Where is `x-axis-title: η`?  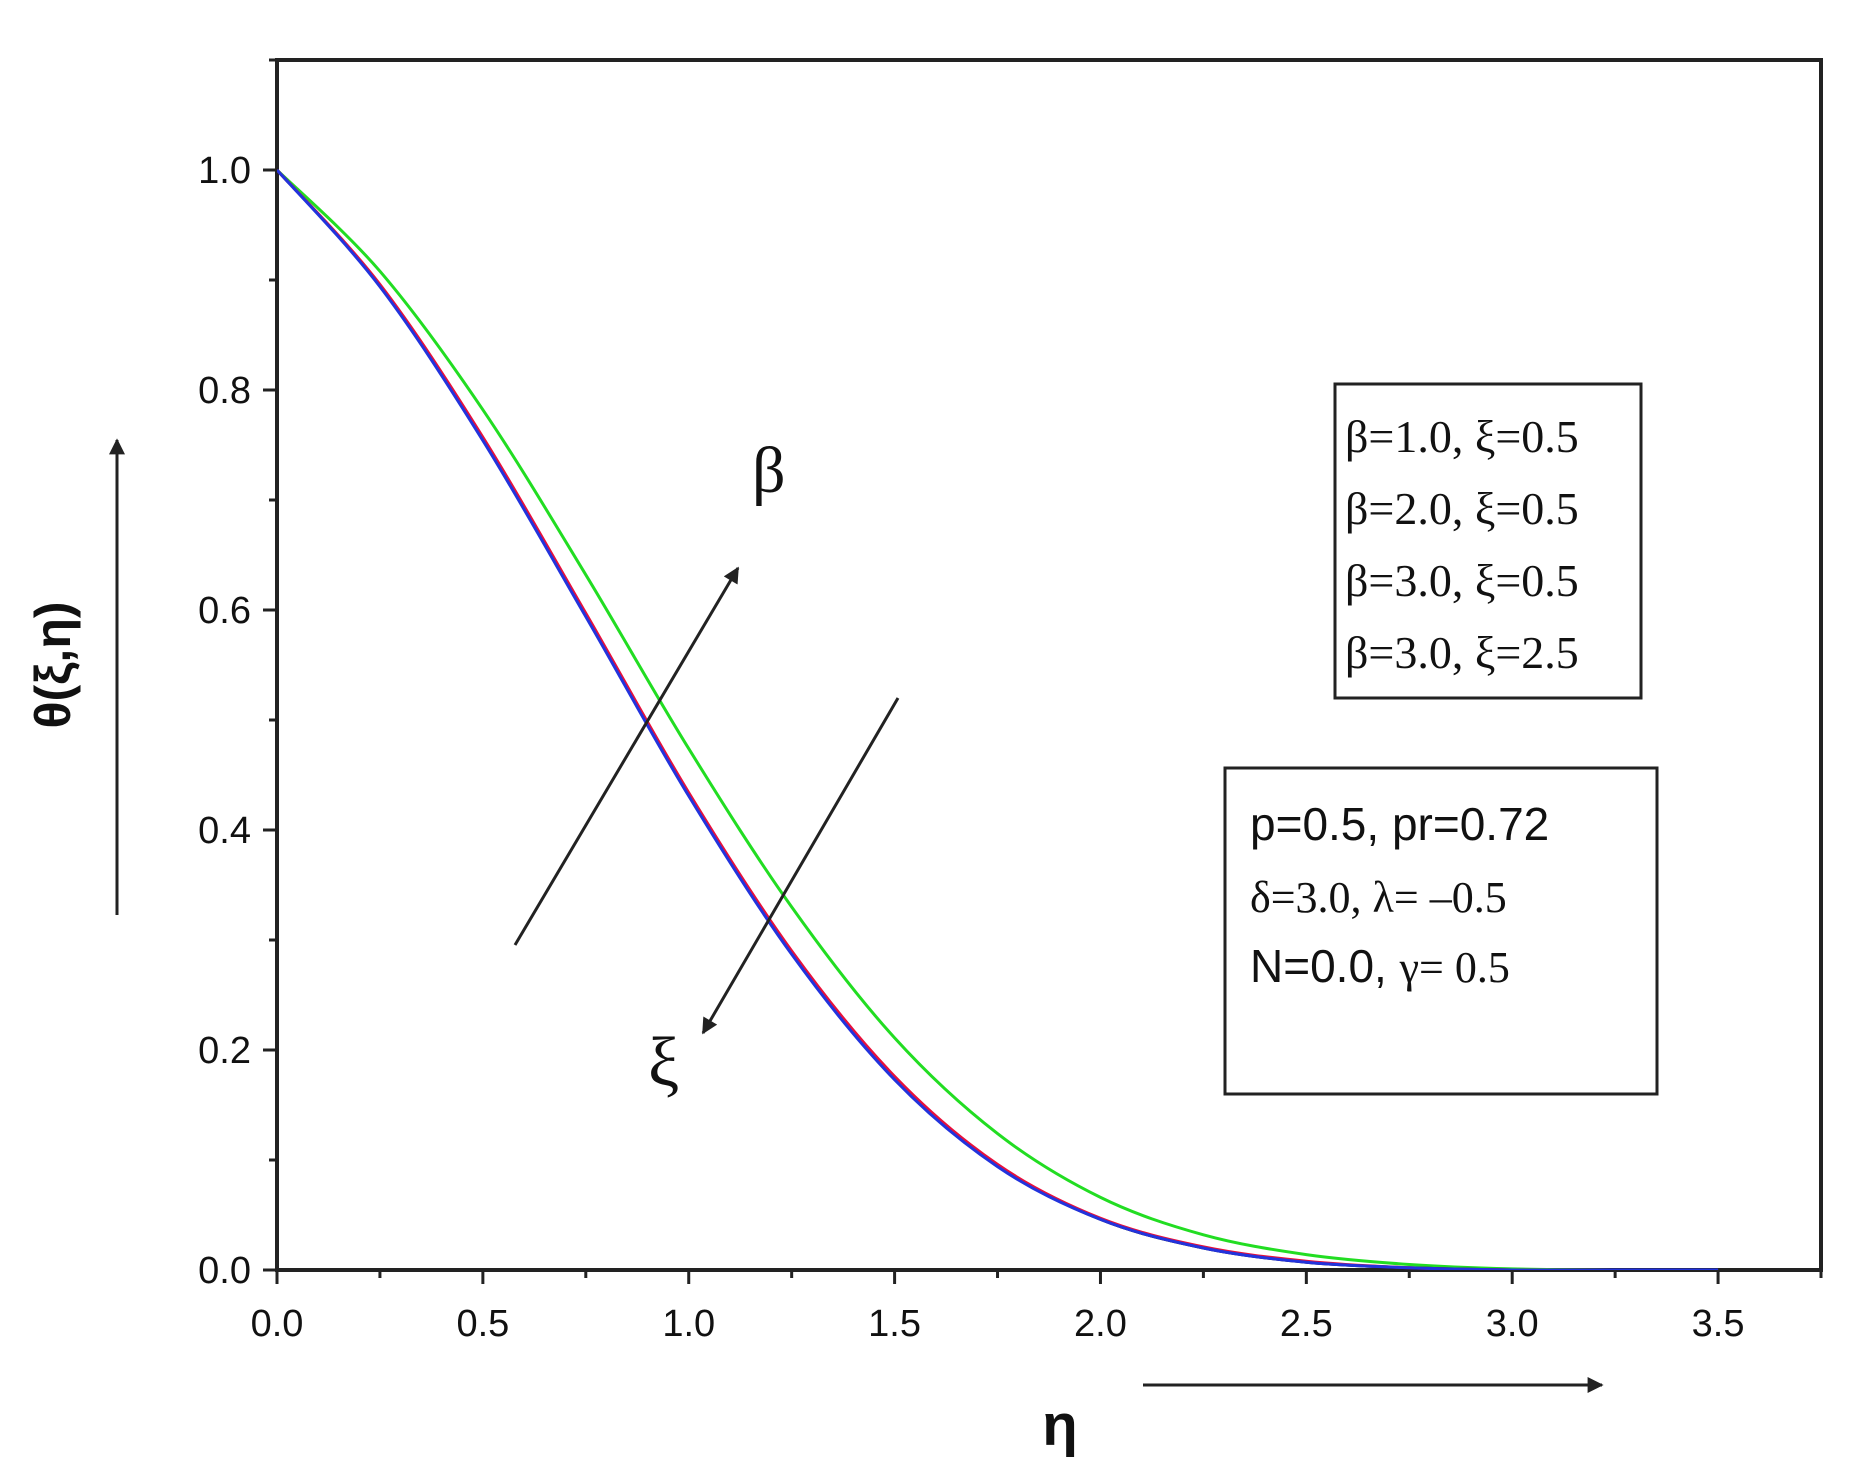 x-axis-title: η is located at coordinates (1059, 1425).